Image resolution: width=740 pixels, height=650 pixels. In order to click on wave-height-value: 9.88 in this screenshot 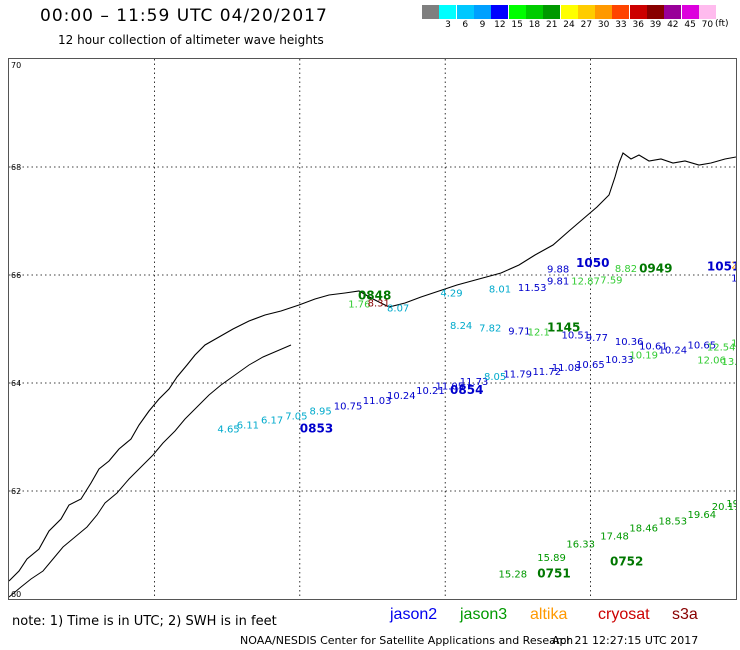, I will do `click(558, 269)`.